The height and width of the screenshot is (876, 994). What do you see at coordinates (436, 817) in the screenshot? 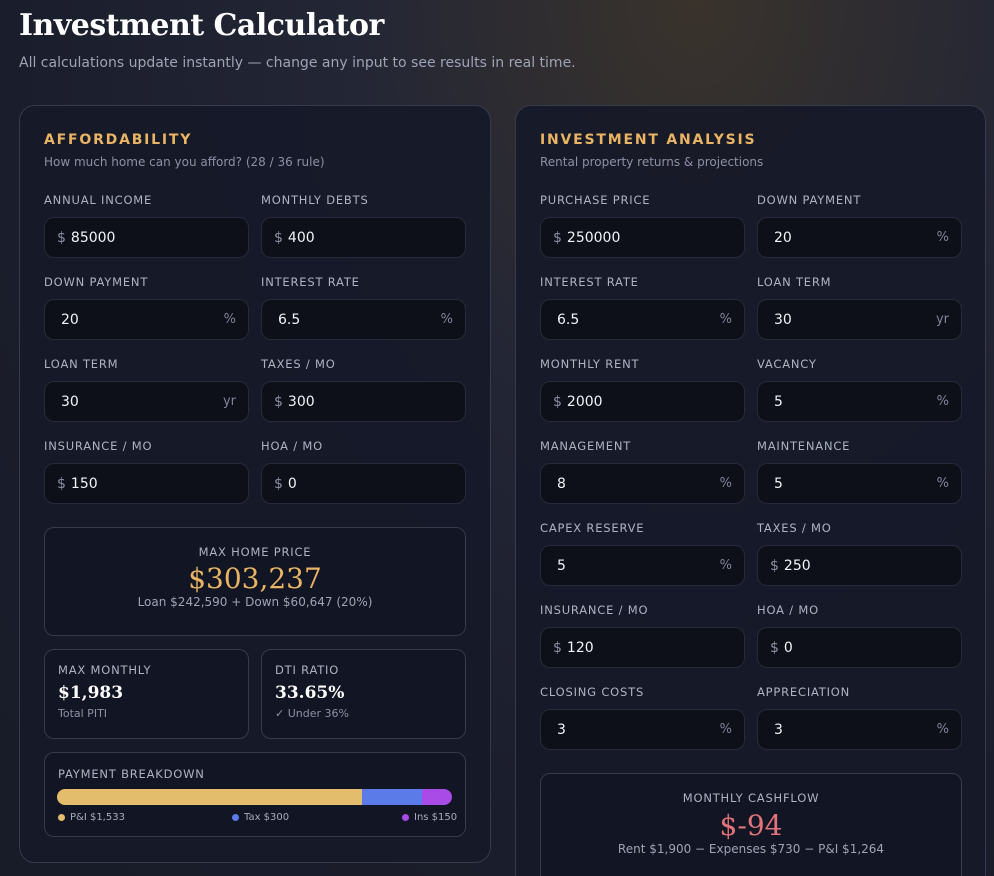
I see `legend-label: Ins $150` at bounding box center [436, 817].